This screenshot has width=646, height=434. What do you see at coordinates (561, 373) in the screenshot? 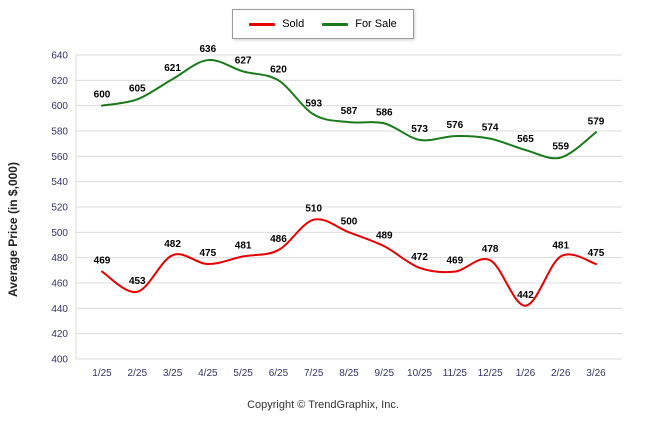
I see `x-tick-label: 2/26` at bounding box center [561, 373].